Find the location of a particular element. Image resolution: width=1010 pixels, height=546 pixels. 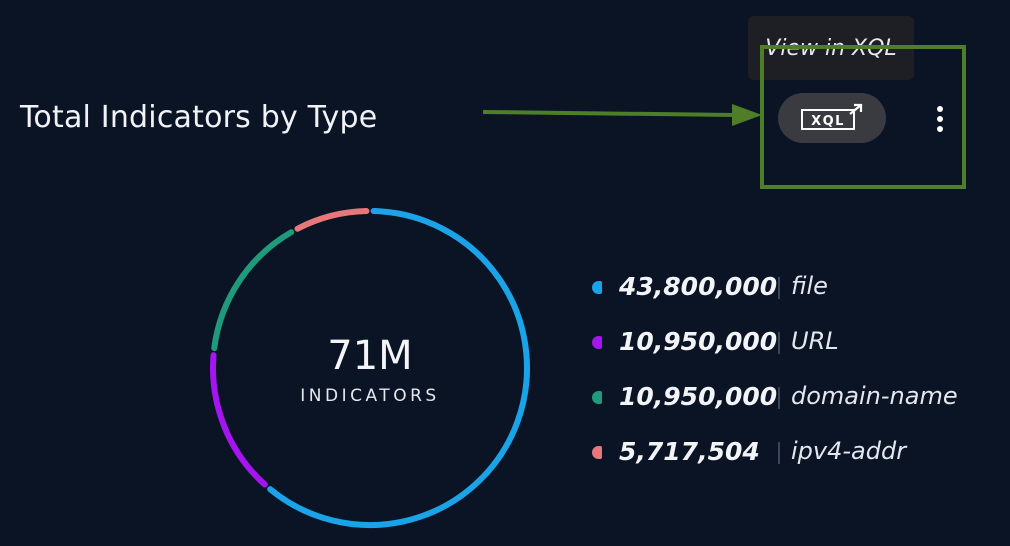

legend-item-file: 43,800,000 file is located at coordinates (797, 289).